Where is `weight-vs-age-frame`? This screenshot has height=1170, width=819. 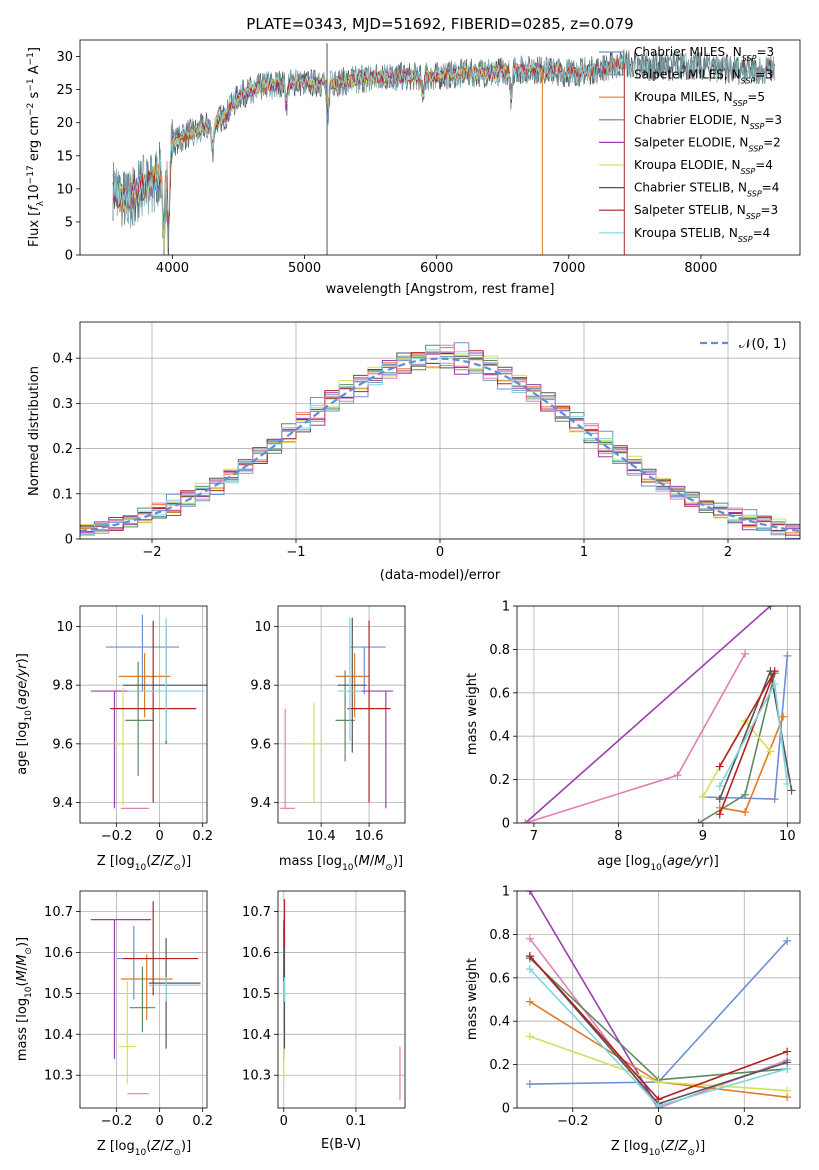 weight-vs-age-frame is located at coordinates (658, 714).